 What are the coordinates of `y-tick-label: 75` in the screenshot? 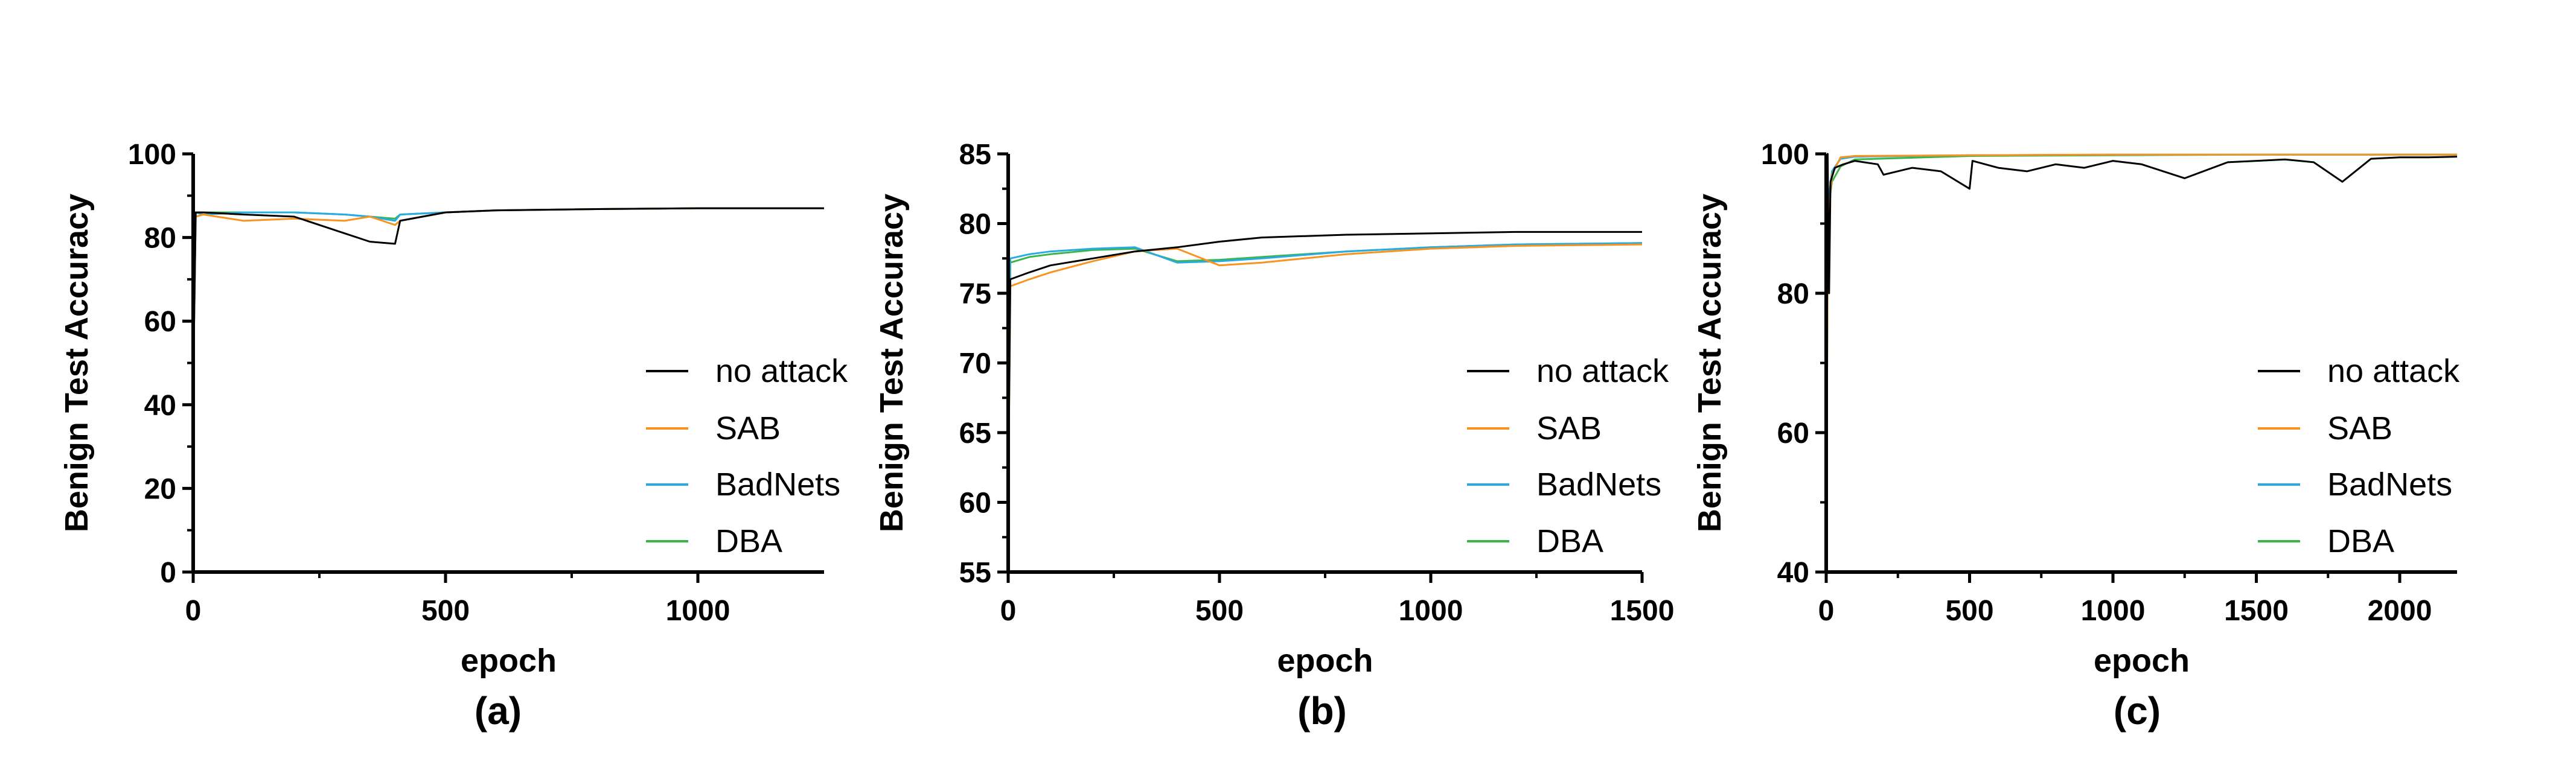 It's located at (975, 294).